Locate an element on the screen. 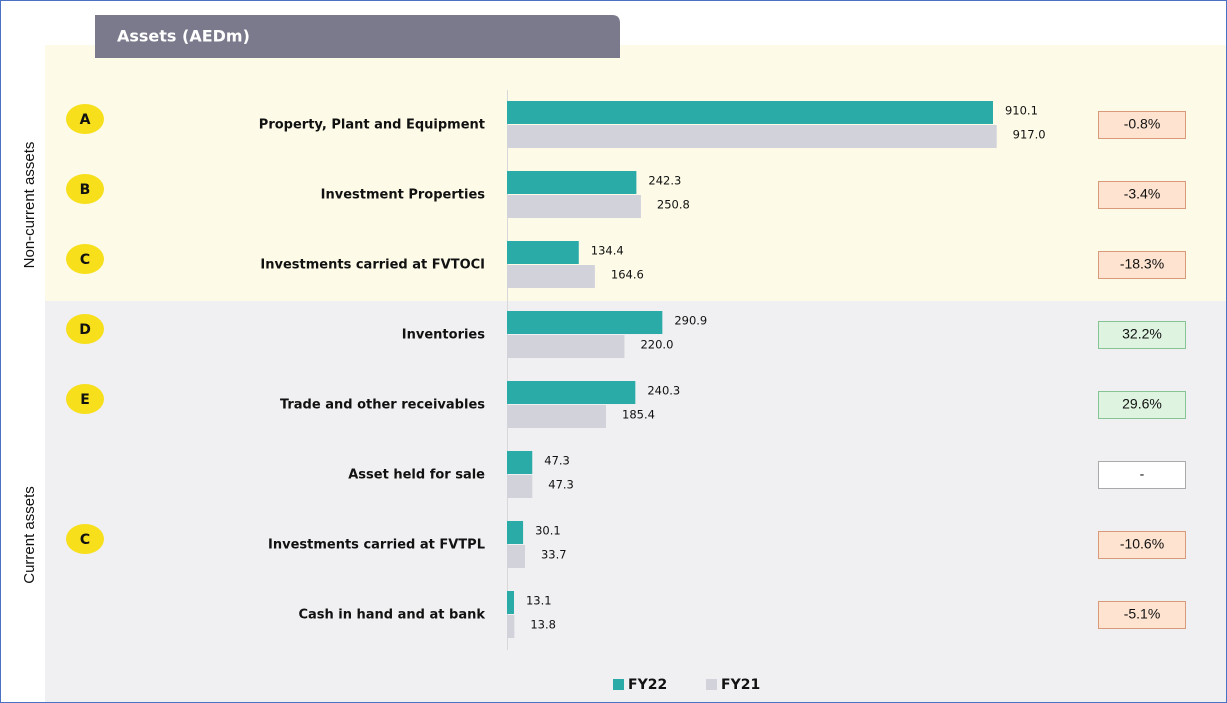 This screenshot has width=1227, height=703. section-label: Current assets is located at coordinates (29, 535).